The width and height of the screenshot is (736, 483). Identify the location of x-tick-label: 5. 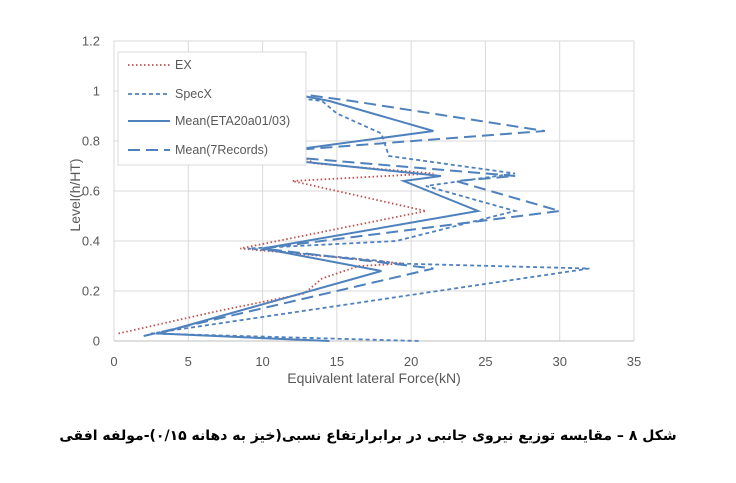
(188, 361).